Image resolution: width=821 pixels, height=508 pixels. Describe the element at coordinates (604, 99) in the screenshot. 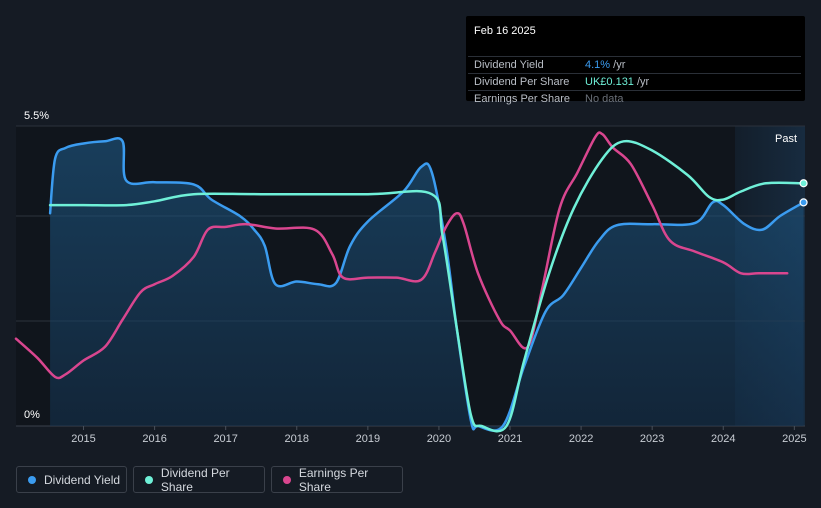

I see `tooltip-value: No data` at that location.